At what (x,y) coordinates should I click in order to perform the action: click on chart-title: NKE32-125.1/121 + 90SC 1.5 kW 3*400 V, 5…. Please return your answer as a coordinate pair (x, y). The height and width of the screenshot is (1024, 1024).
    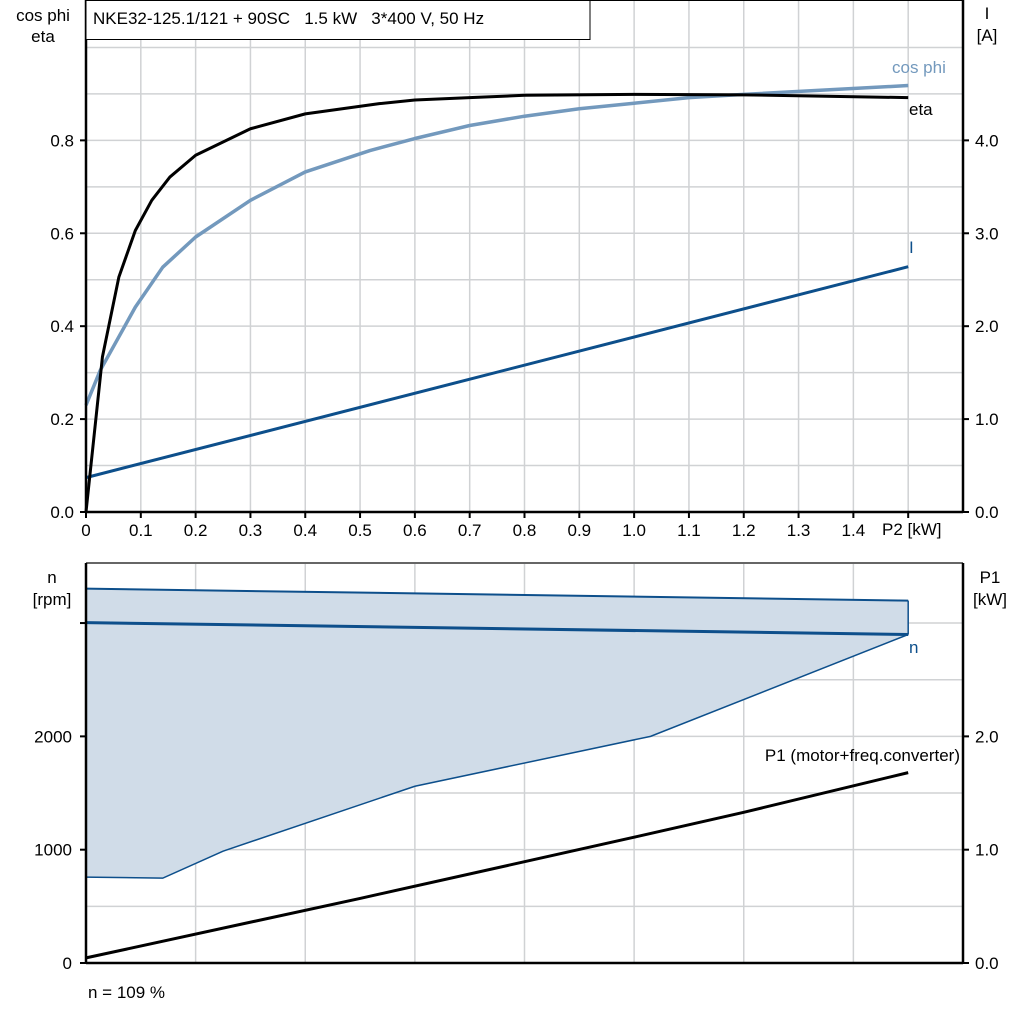
    Looking at the image, I should click on (288, 18).